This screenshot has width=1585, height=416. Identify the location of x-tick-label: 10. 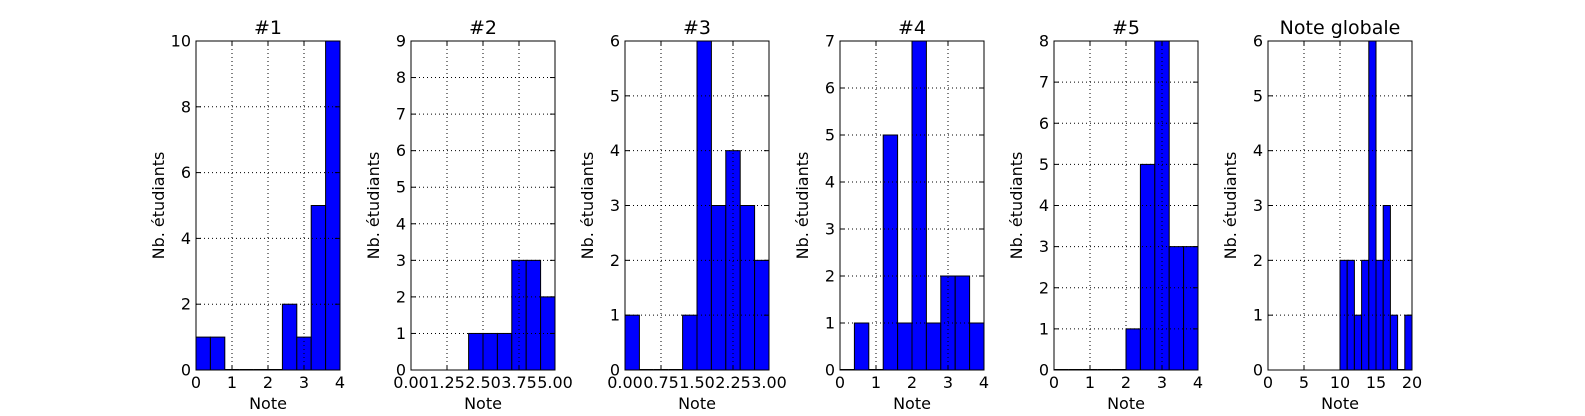
(1340, 382).